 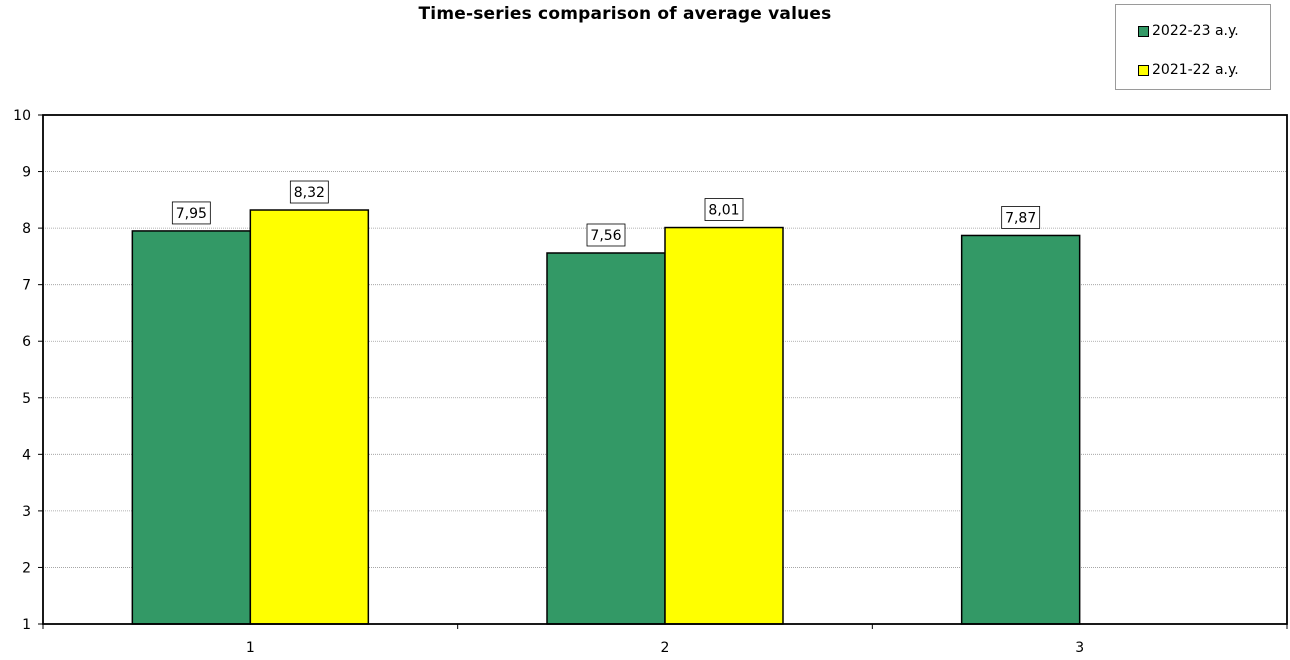 What do you see at coordinates (26, 625) in the screenshot?
I see `y-tick-label: 1` at bounding box center [26, 625].